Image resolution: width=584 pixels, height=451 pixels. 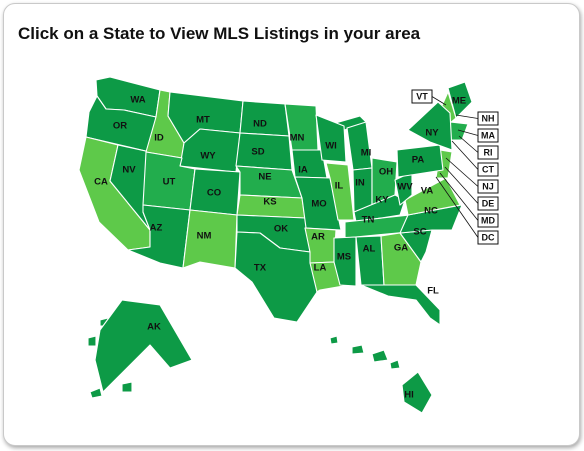 What do you see at coordinates (433, 291) in the screenshot?
I see `state-label-fl: FL` at bounding box center [433, 291].